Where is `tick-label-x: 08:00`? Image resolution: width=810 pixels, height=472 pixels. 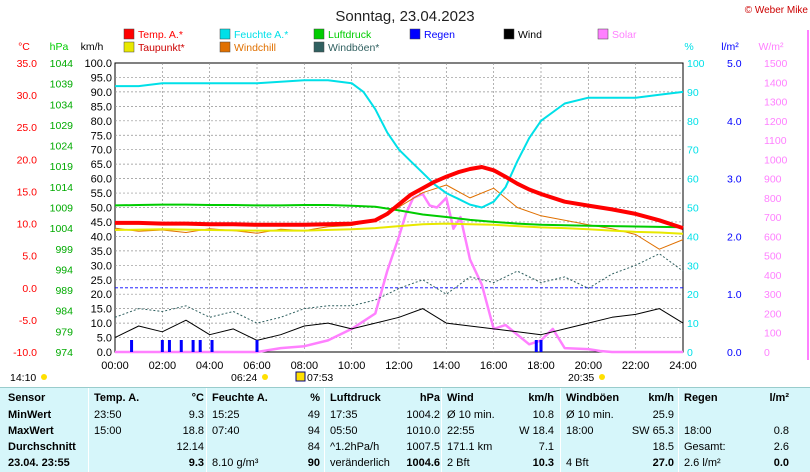 tick-label-x: 08:00 is located at coordinates (305, 366).